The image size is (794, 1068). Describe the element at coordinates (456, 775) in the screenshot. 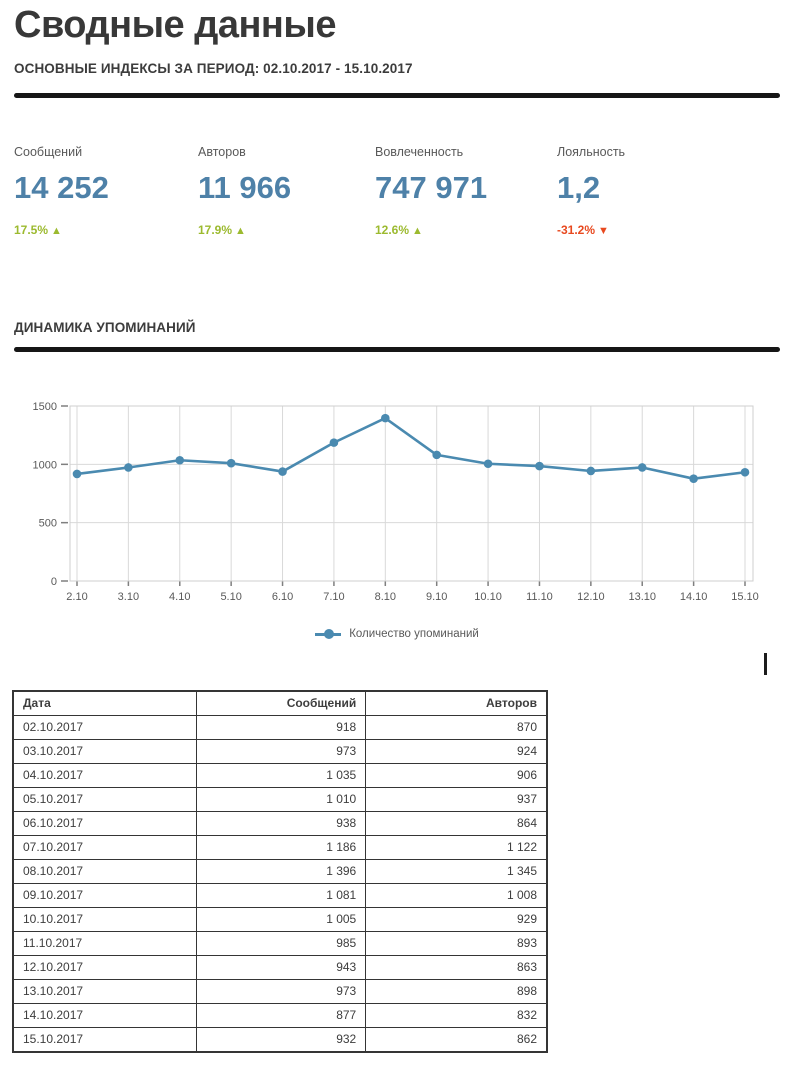

I see `cell-value: 906` at that location.